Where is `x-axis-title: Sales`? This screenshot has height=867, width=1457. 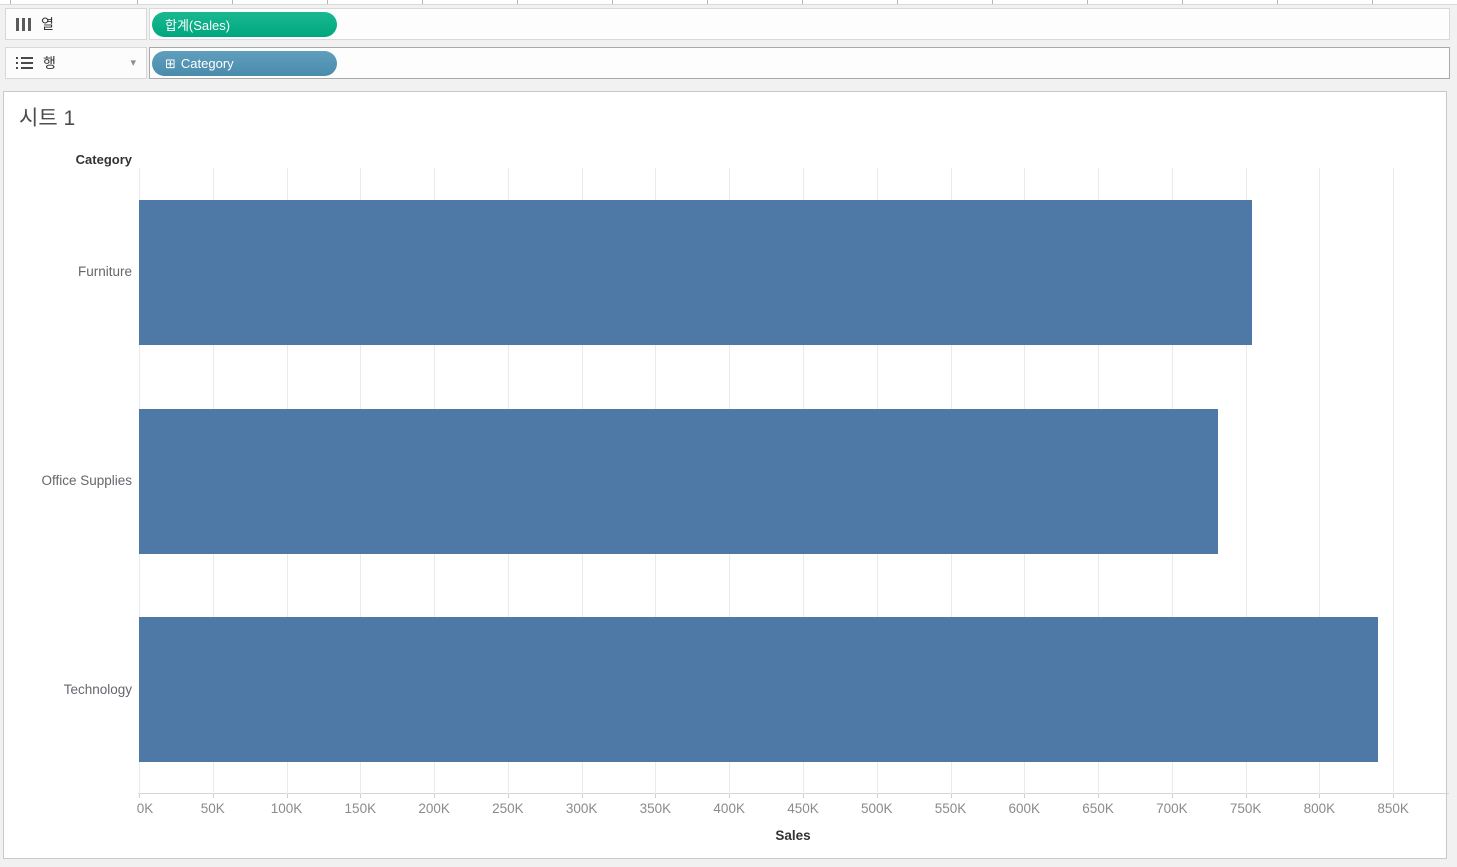
x-axis-title: Sales is located at coordinates (793, 835).